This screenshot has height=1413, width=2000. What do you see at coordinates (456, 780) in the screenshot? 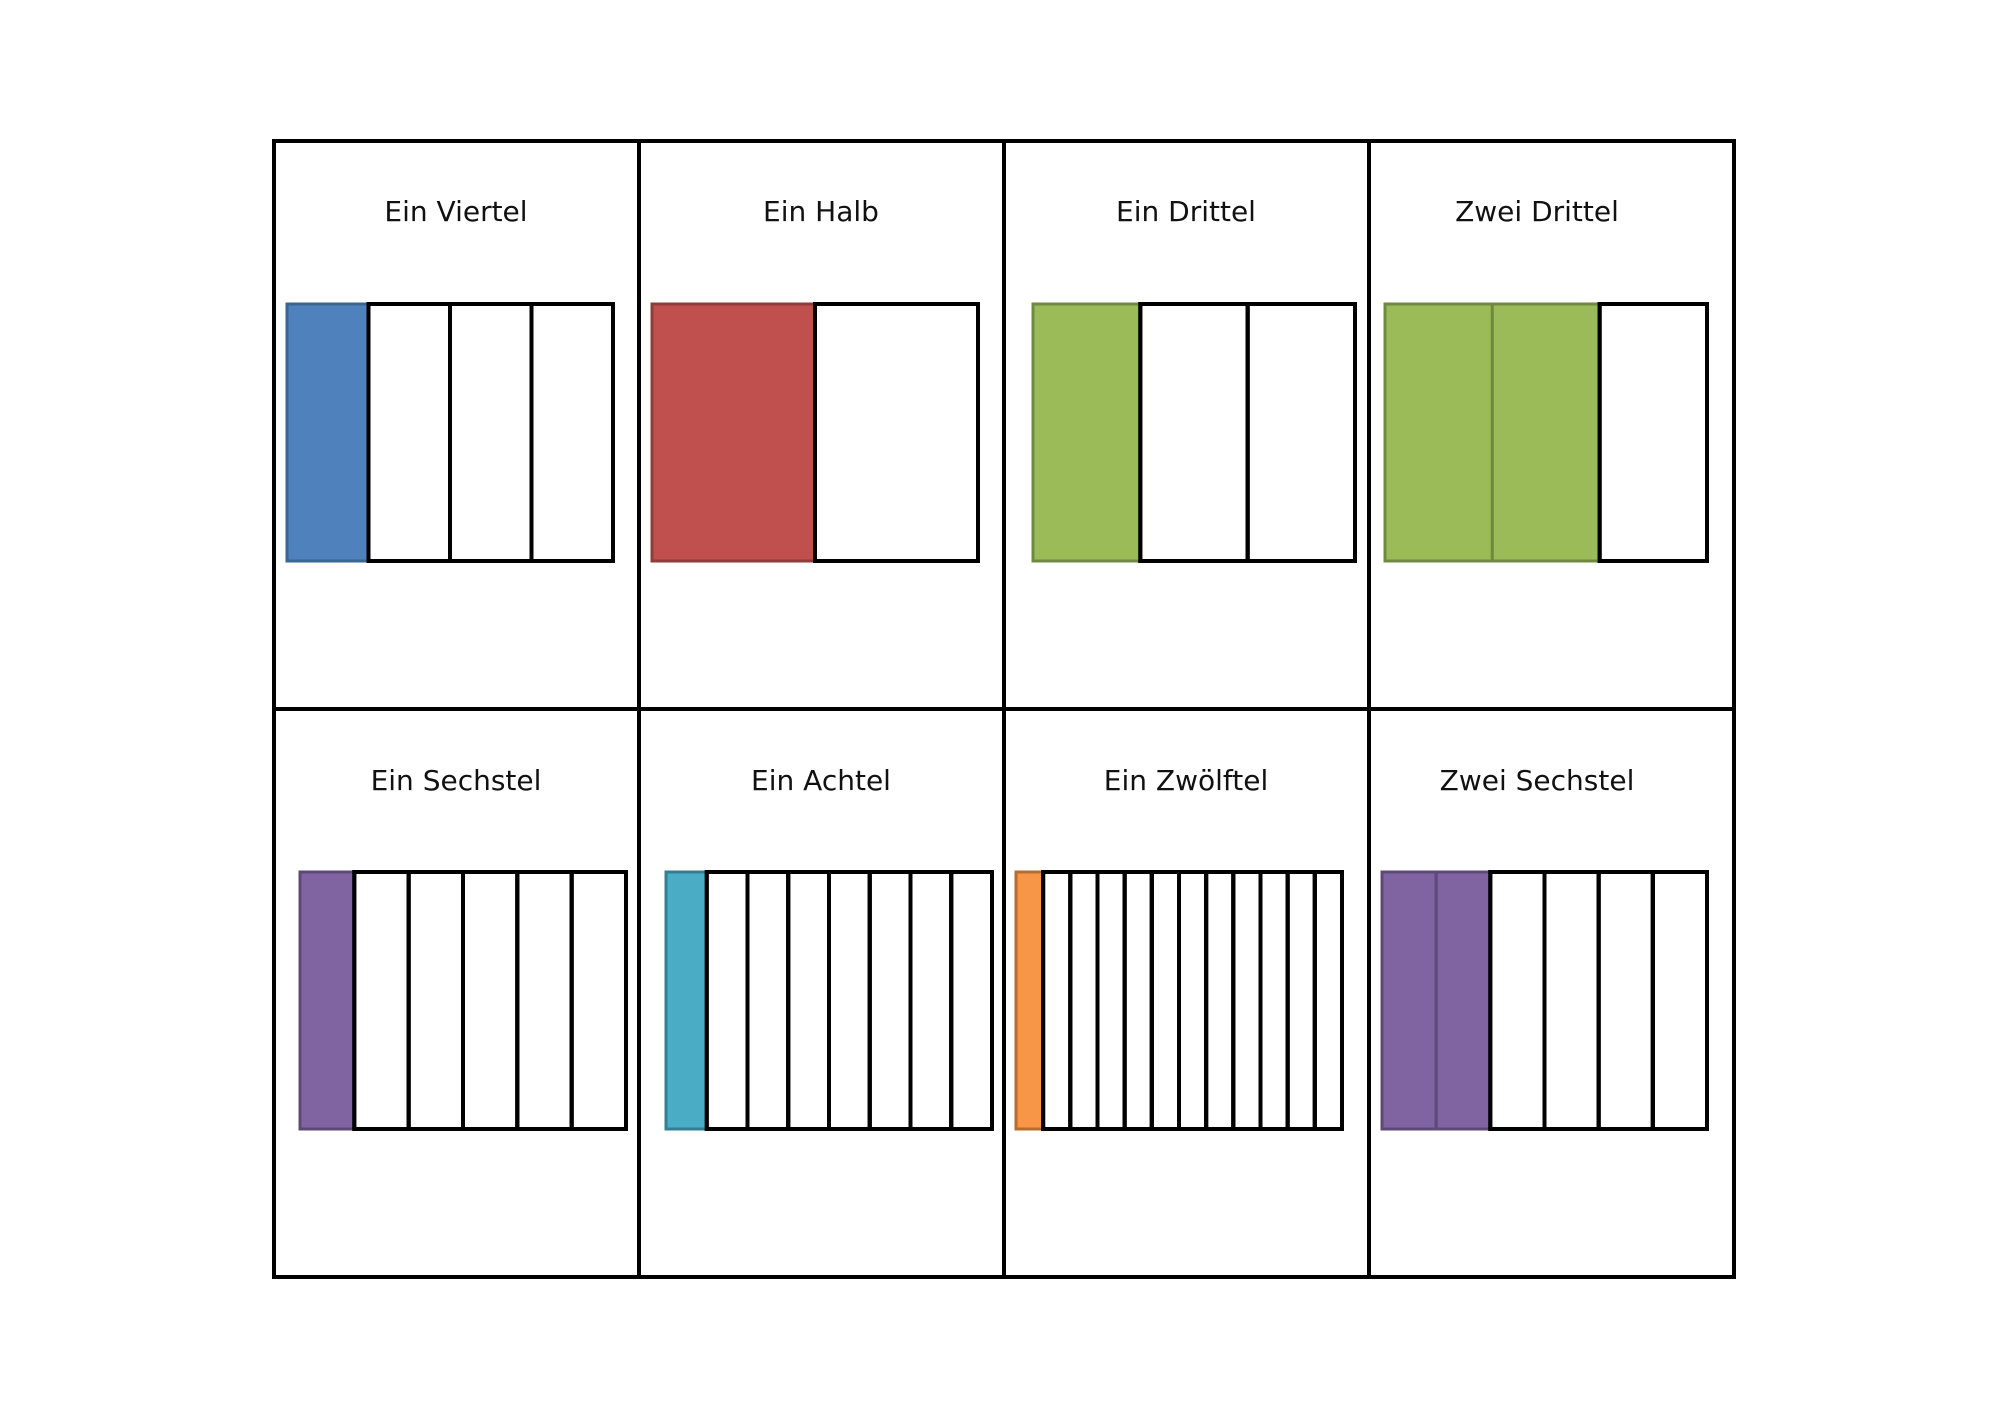
I see `card-title-ein-sechstel: Ein Sechstel` at bounding box center [456, 780].